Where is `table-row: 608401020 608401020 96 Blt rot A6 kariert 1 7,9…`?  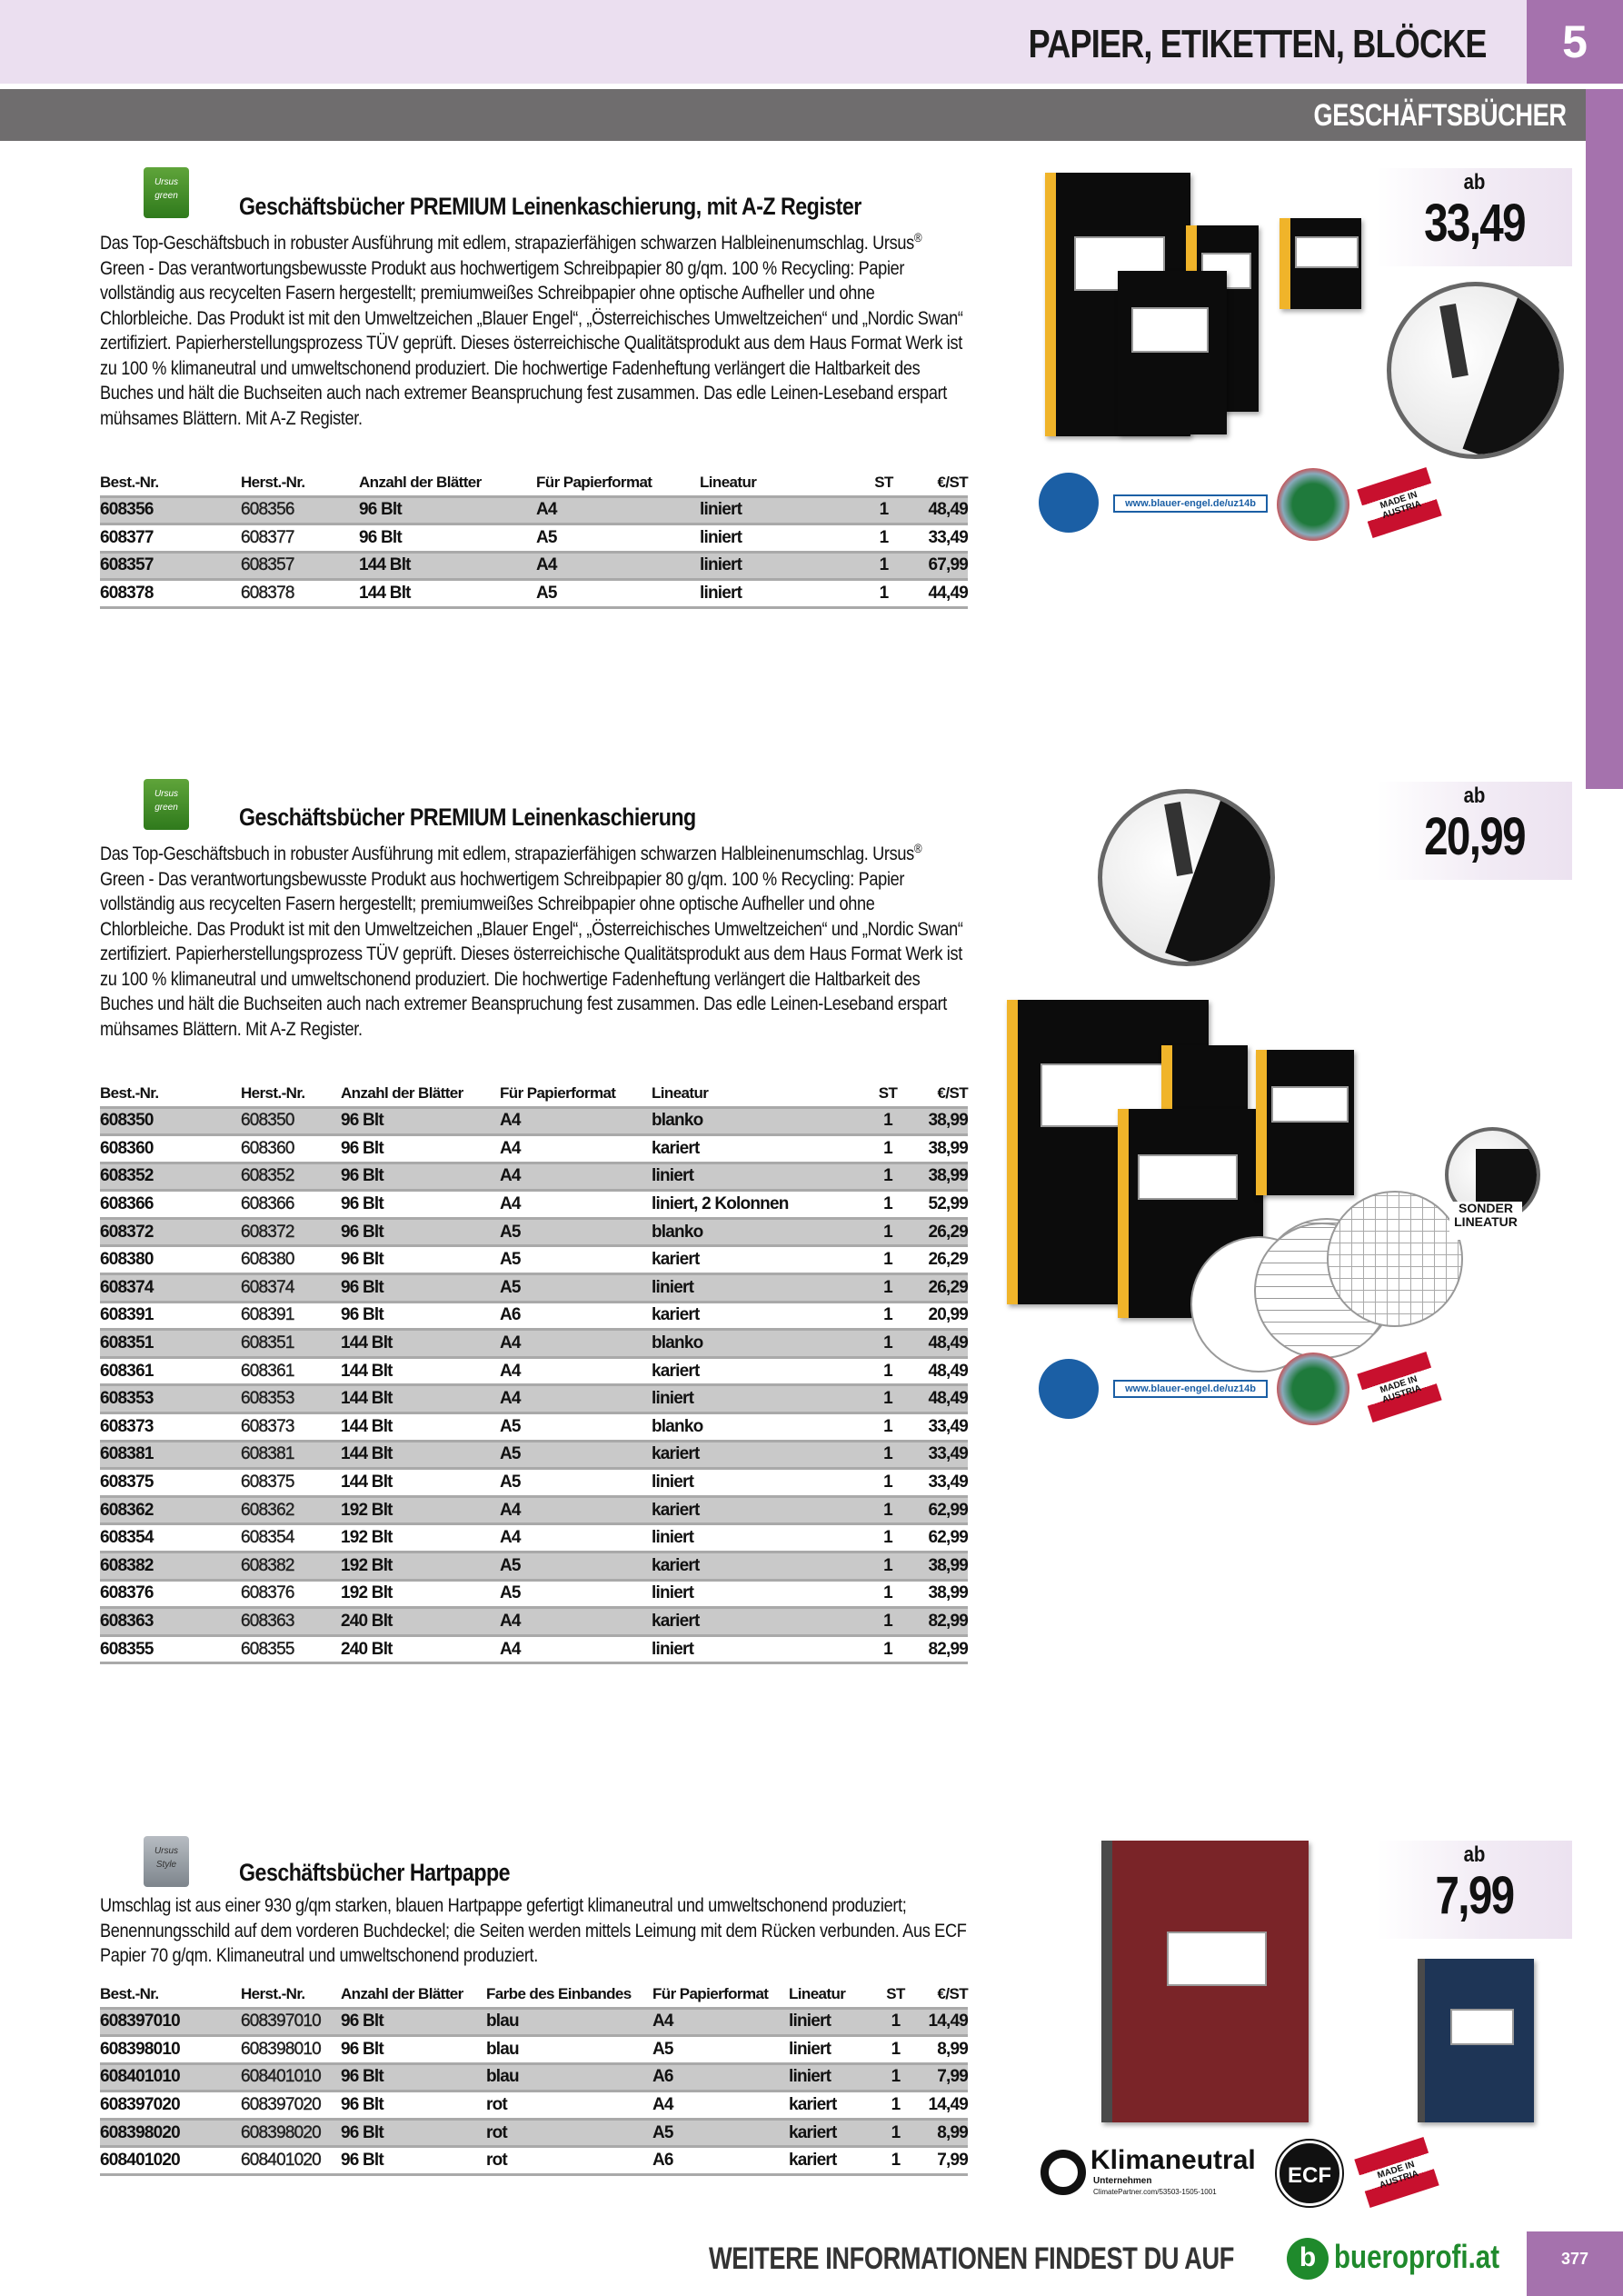 table-row: 608401020 608401020 96 Blt rot A6 kariert 1 7,9… is located at coordinates (534, 2161).